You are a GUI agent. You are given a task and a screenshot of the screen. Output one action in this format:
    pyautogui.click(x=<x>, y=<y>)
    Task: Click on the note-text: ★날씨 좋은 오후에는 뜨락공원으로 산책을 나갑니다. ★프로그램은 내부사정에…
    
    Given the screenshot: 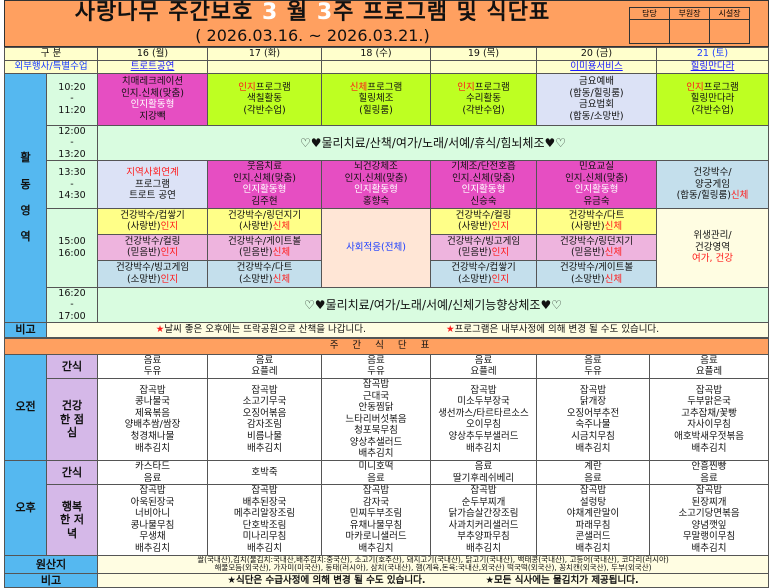 What is the action you would take?
    pyautogui.click(x=407, y=330)
    